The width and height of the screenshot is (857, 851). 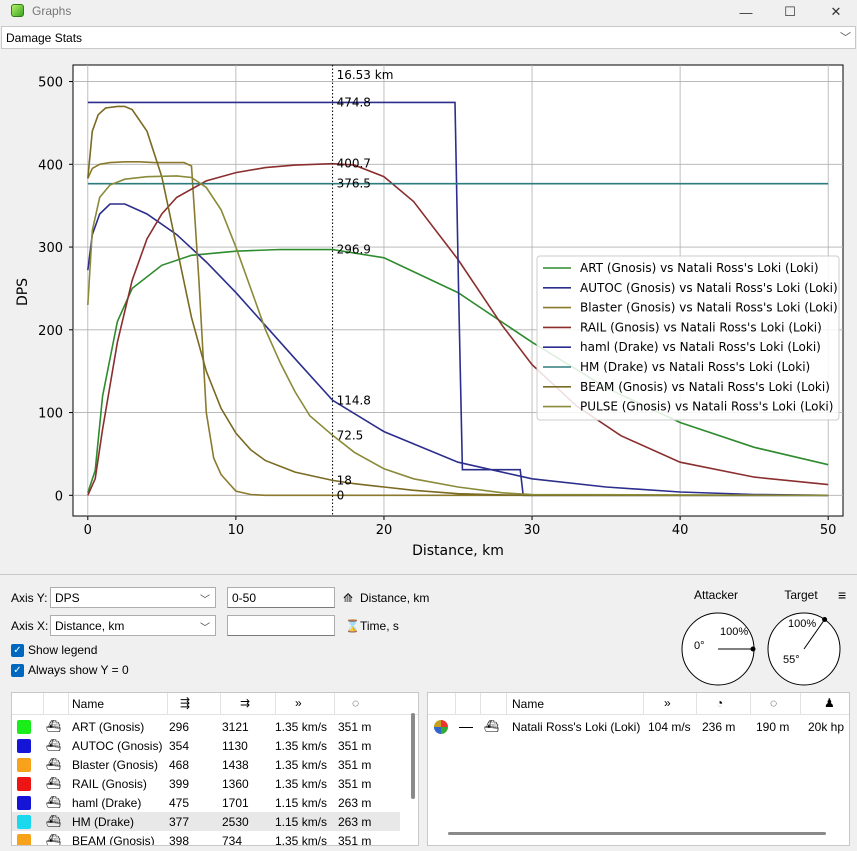 I want to click on axis-y-select: DPS ﹀, so click(x=133, y=597).